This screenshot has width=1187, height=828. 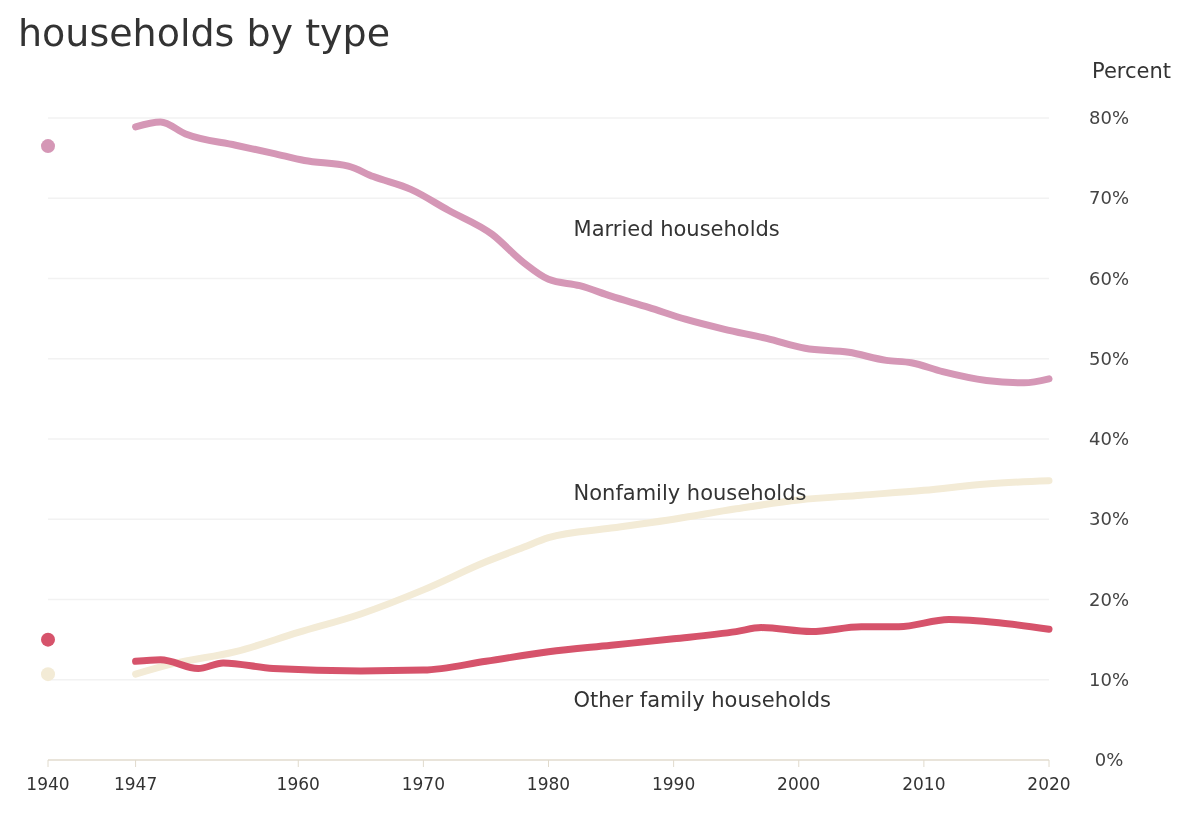 I want to click on y-tick-label: 50%, so click(x=1109, y=358).